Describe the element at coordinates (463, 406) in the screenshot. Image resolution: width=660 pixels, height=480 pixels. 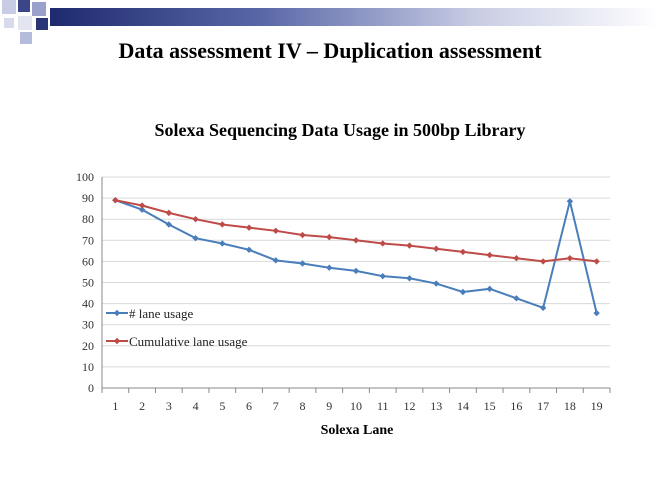
I see `x-tick-label: 14` at that location.